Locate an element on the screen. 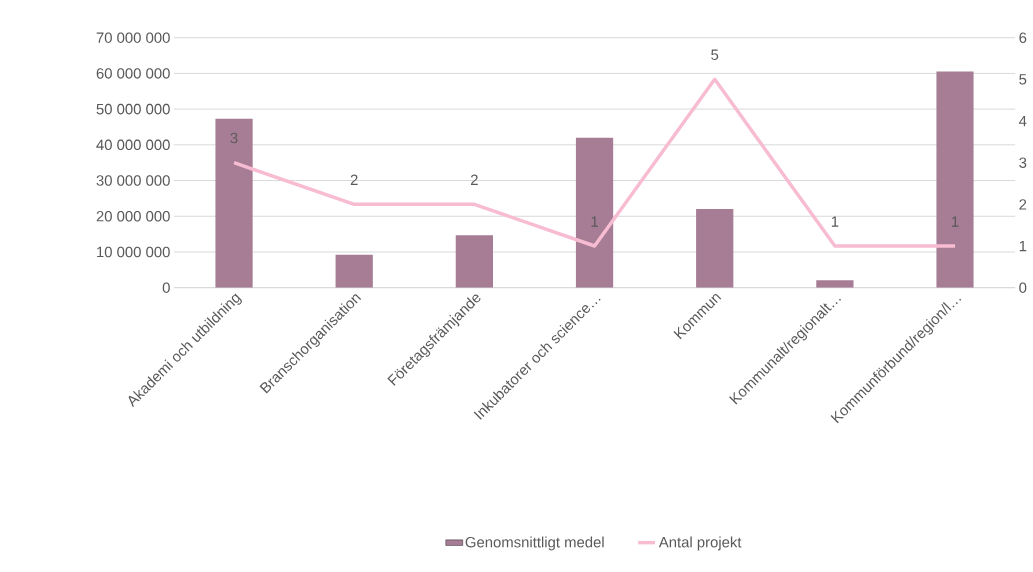  y2-tick-label: 1 is located at coordinates (1023, 245).